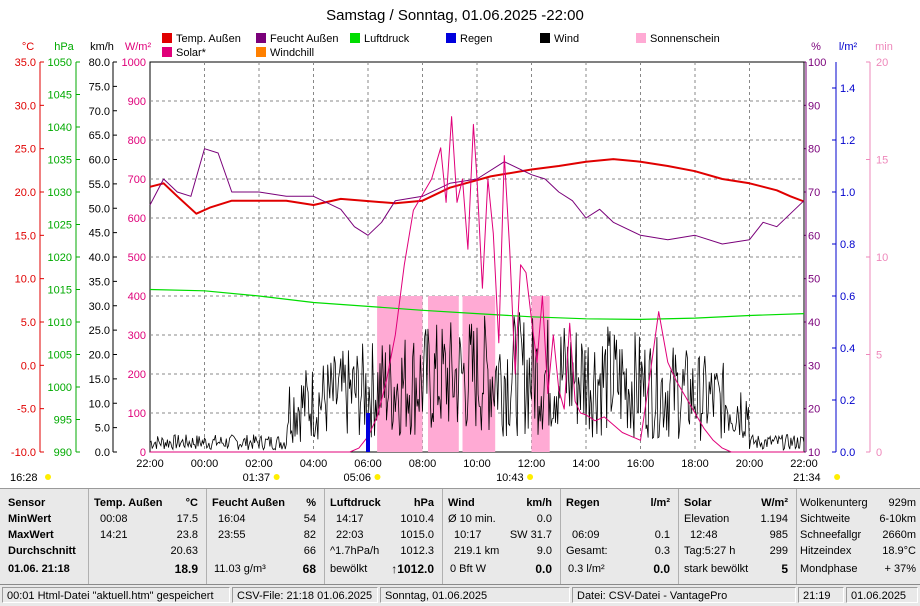 Image resolution: width=920 pixels, height=606 pixels. What do you see at coordinates (137, 414) in the screenshot?
I see `axis-solar-tick: 100` at bounding box center [137, 414].